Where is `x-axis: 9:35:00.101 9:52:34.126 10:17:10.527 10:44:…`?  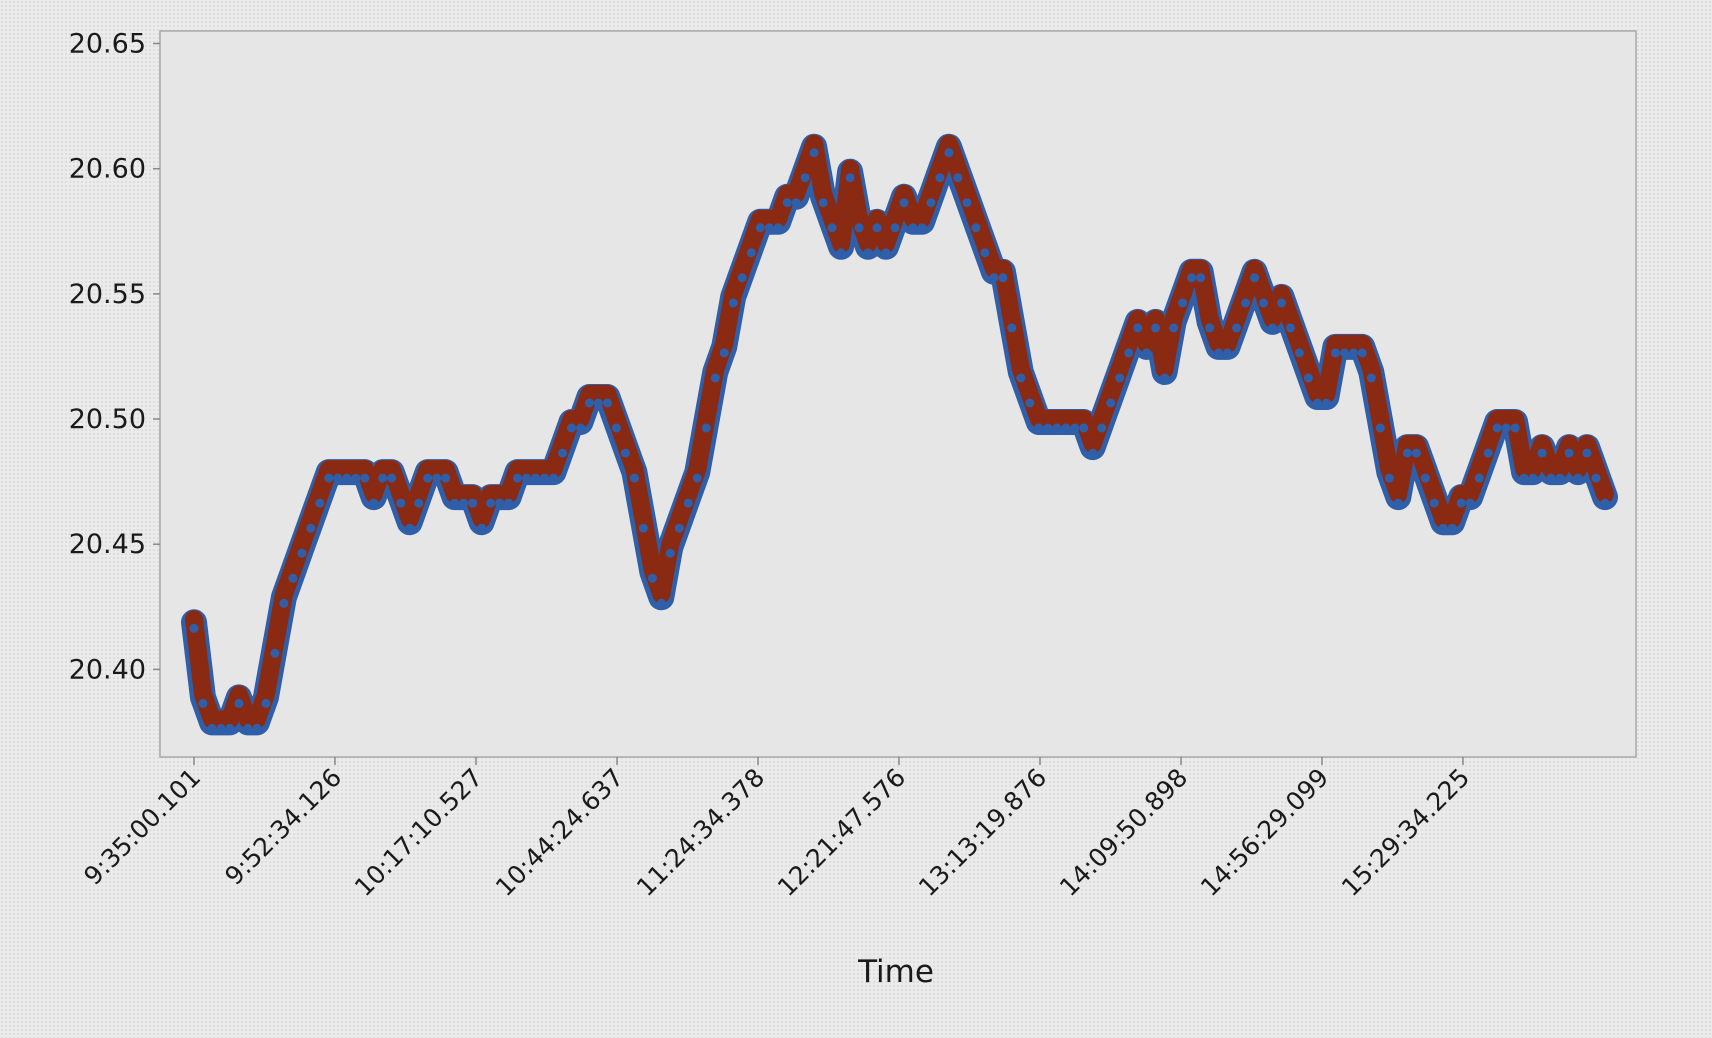 x-axis: 9:35:00.101 9:52:34.126 10:17:10.527 10:44:… is located at coordinates (776, 829).